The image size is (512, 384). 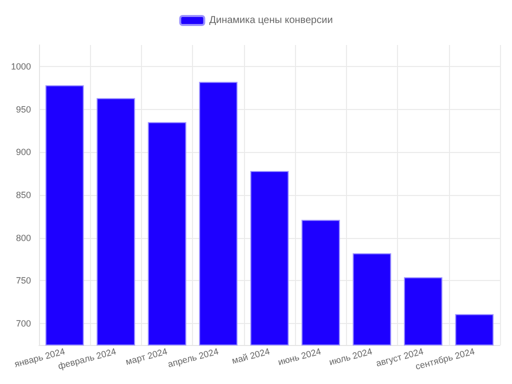 I want to click on y-tick-label: 900, so click(x=24, y=152).